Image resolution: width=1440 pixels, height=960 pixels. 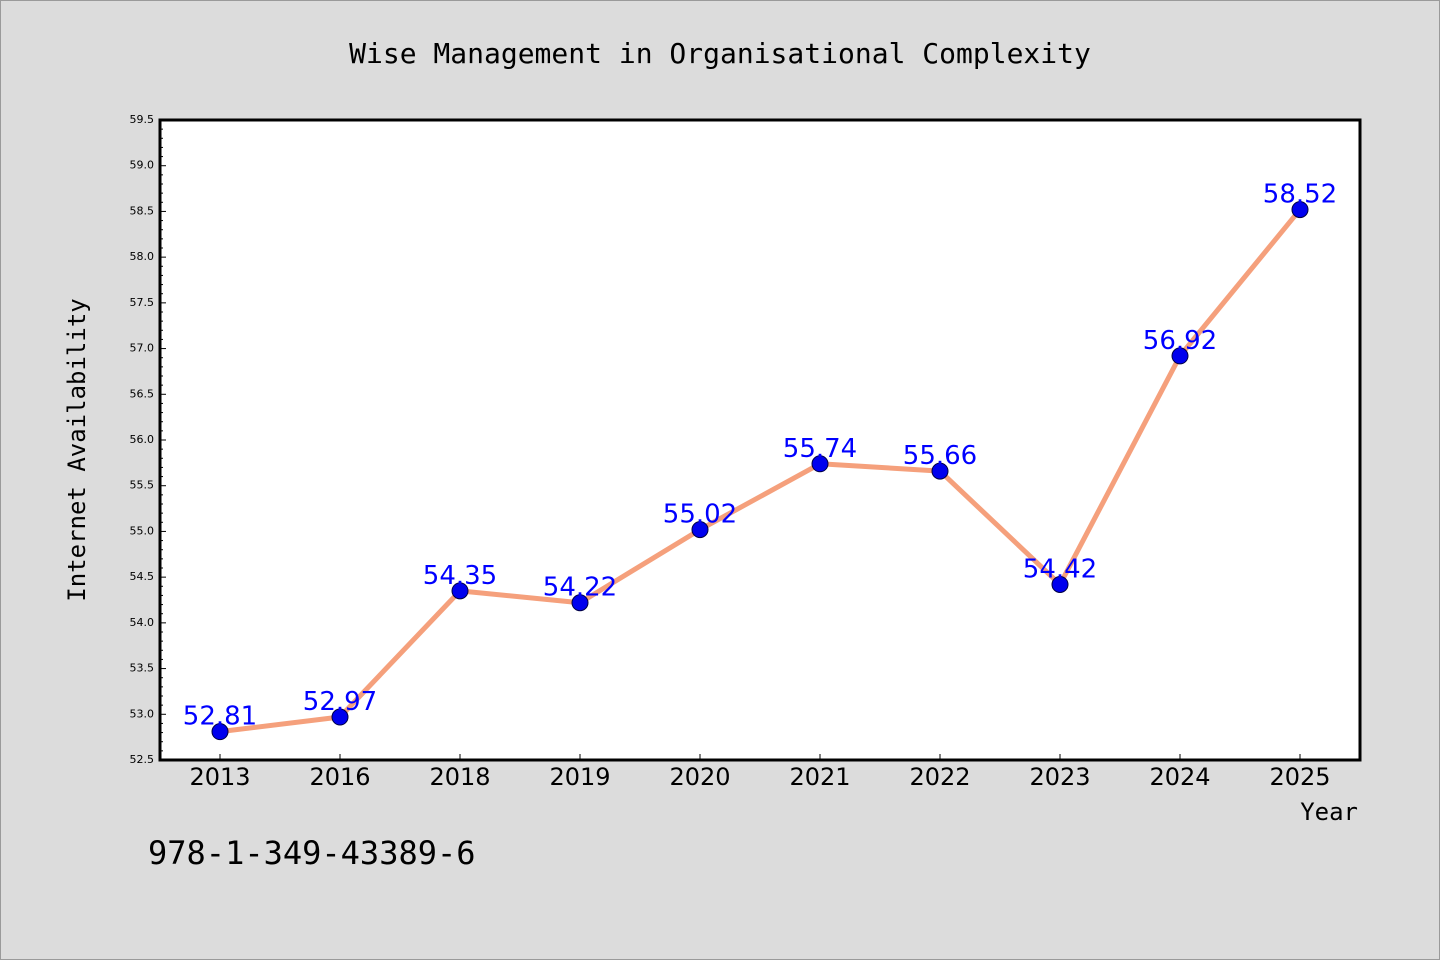 I want to click on data-label: 52.81, so click(x=220, y=717).